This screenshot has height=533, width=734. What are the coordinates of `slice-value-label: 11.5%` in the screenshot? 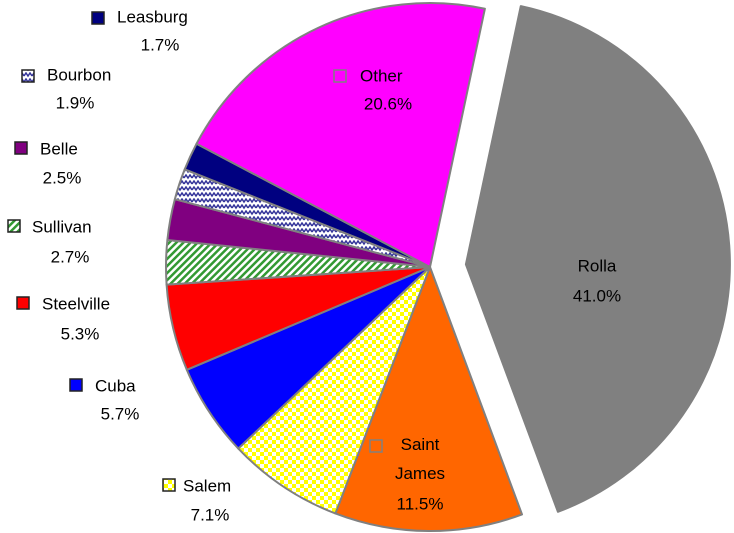 It's located at (420, 503).